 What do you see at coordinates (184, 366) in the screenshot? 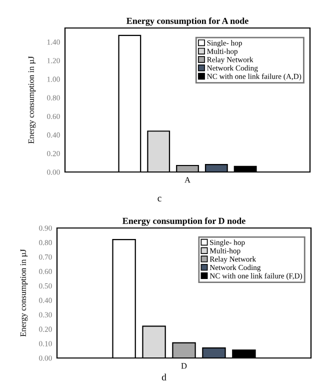
I see `x-tick-label: D` at bounding box center [184, 366].